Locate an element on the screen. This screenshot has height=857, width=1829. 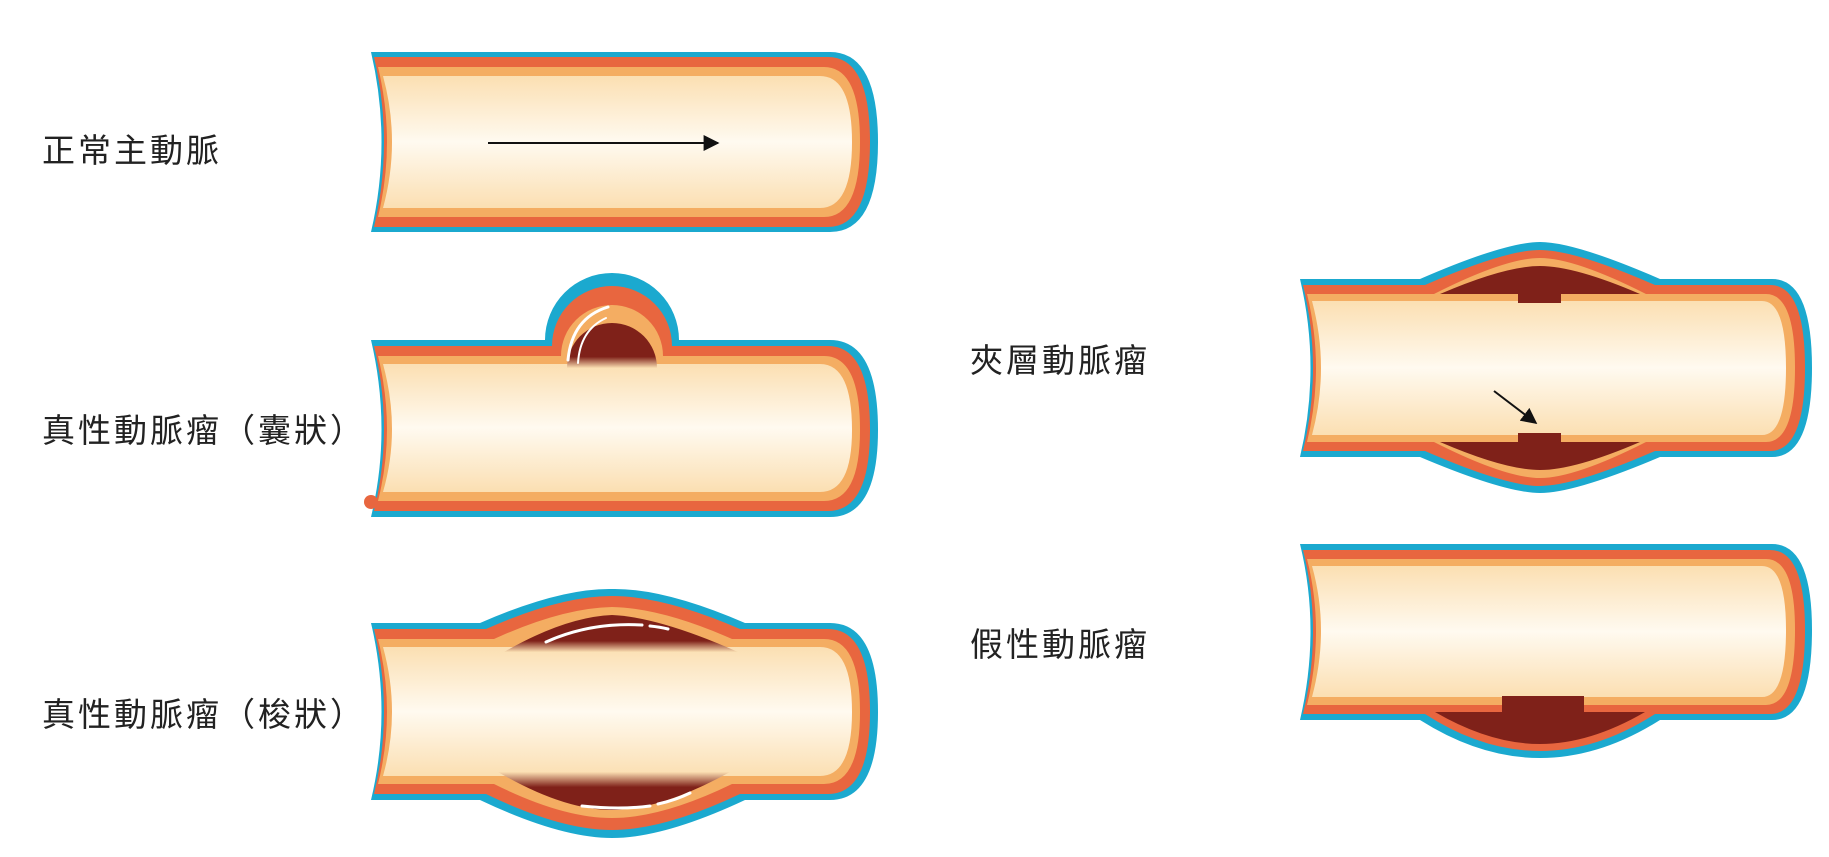
fusiform-aneurysm-vessel is located at coordinates (624, 713).